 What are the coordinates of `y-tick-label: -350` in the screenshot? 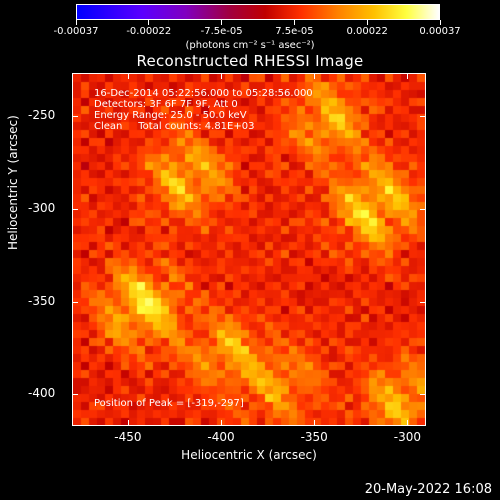 It's located at (42, 300).